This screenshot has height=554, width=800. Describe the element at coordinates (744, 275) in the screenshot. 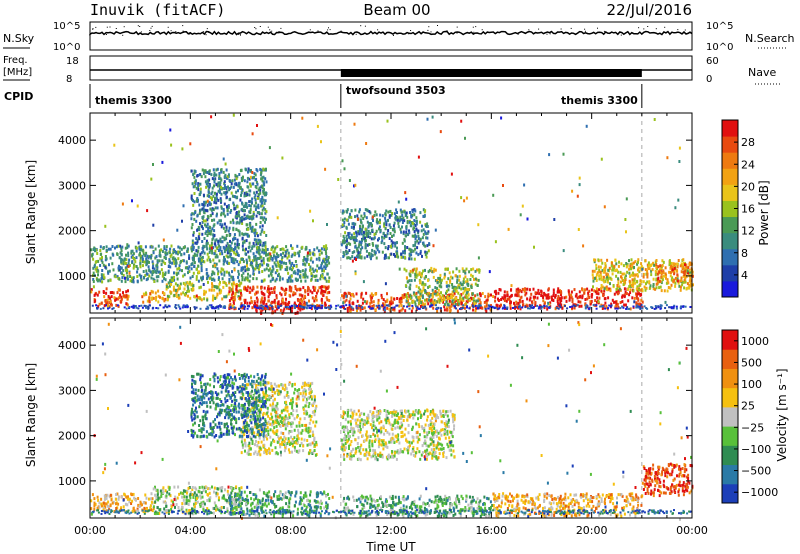

I see `colorbar-tick-label: 4` at that location.